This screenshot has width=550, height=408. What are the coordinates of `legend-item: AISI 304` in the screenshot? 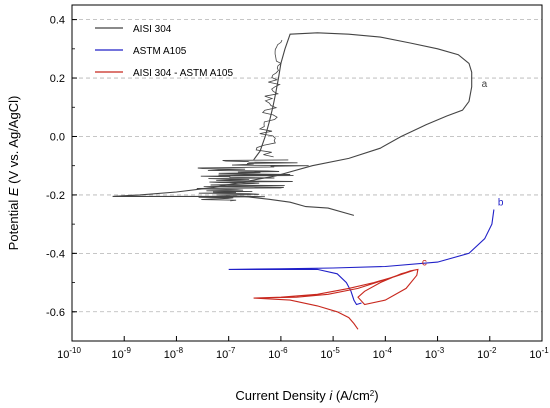 It's located at (133, 29).